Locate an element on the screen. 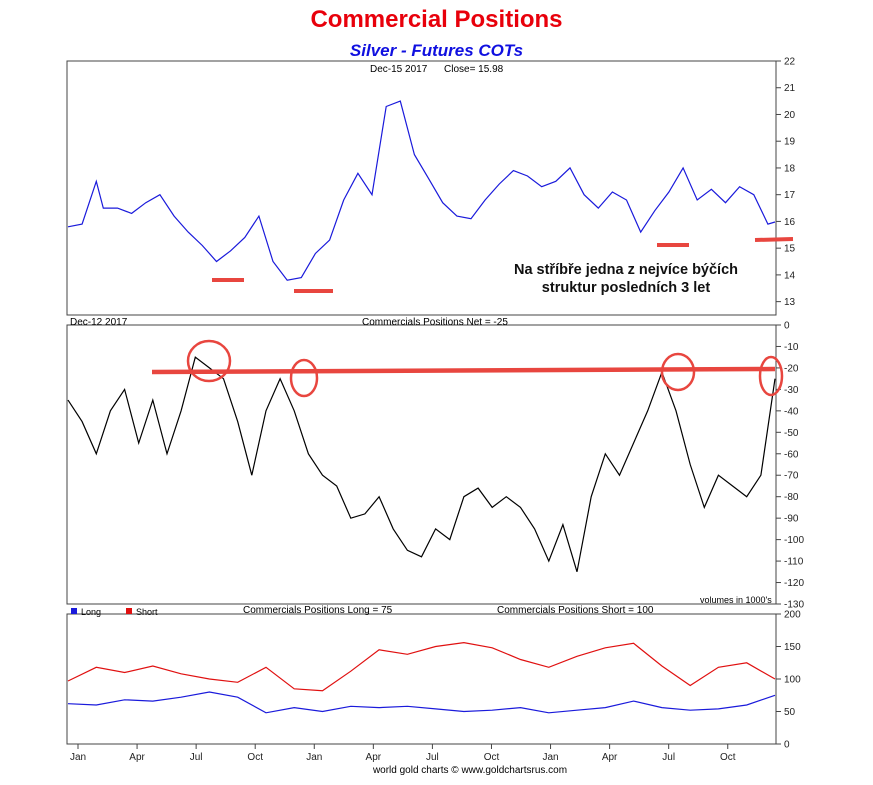  long-short-y-axis: 0 50 100 150 200 is located at coordinates (788, 680).